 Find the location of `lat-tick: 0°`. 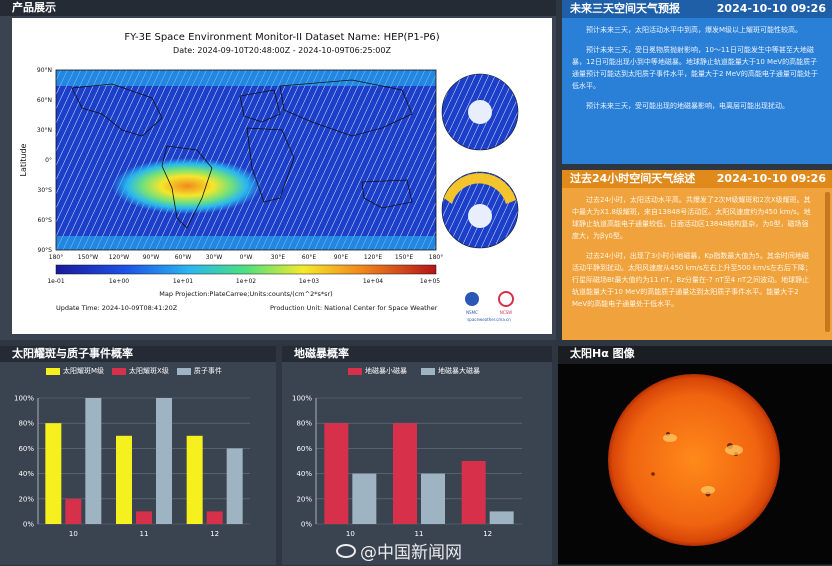

lat-tick: 0° is located at coordinates (48, 160).